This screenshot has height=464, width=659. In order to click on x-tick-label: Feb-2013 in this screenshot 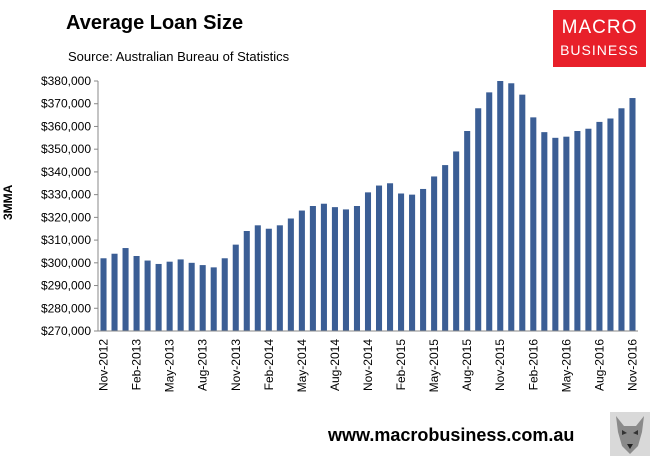, I will do `click(137, 365)`.